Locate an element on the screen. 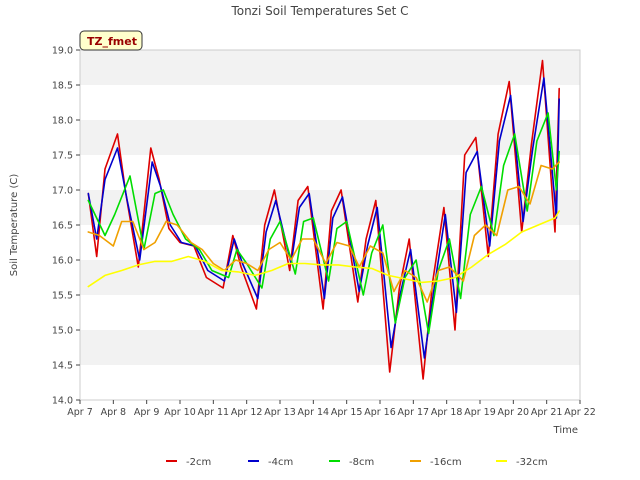 The width and height of the screenshot is (640, 480). legend-item: -2cm is located at coordinates (188, 462).